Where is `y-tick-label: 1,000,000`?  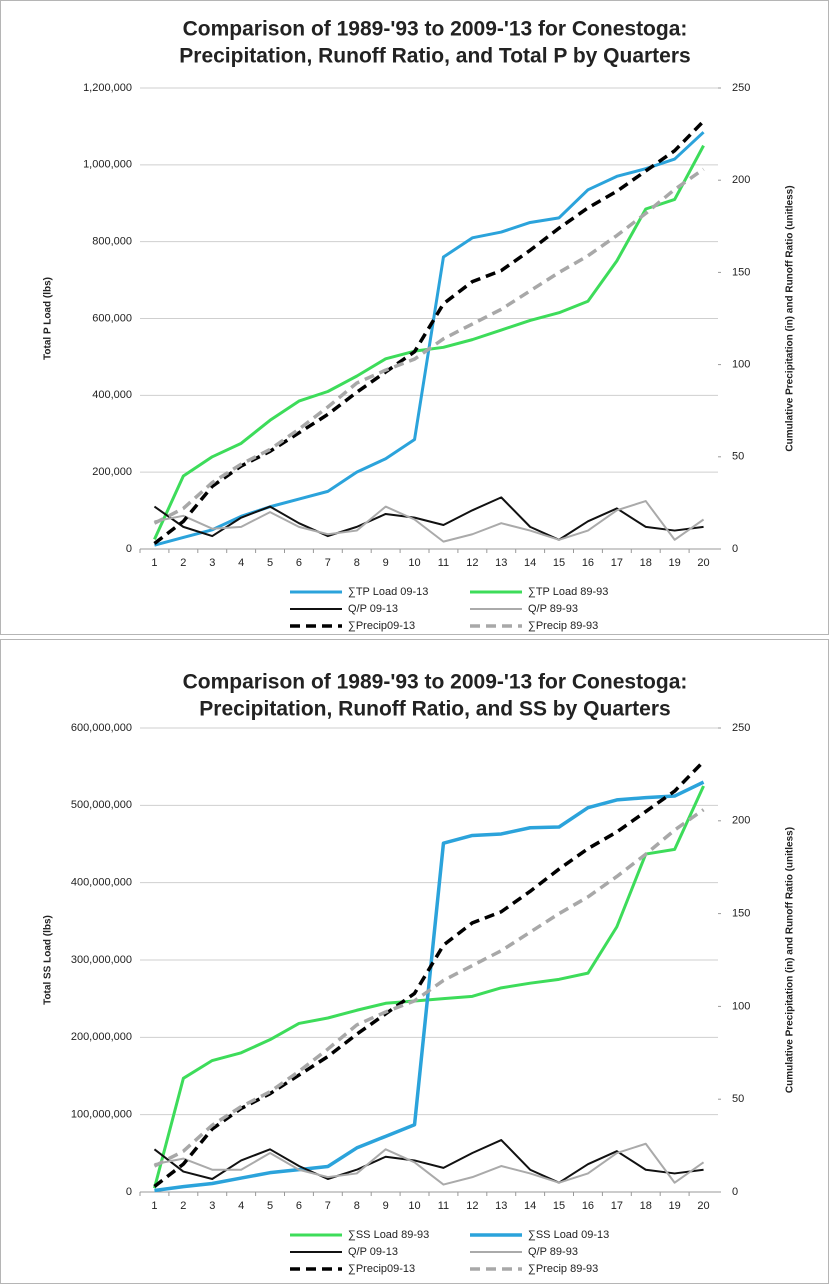
y-tick-label: 1,000,000 is located at coordinates (107, 165).